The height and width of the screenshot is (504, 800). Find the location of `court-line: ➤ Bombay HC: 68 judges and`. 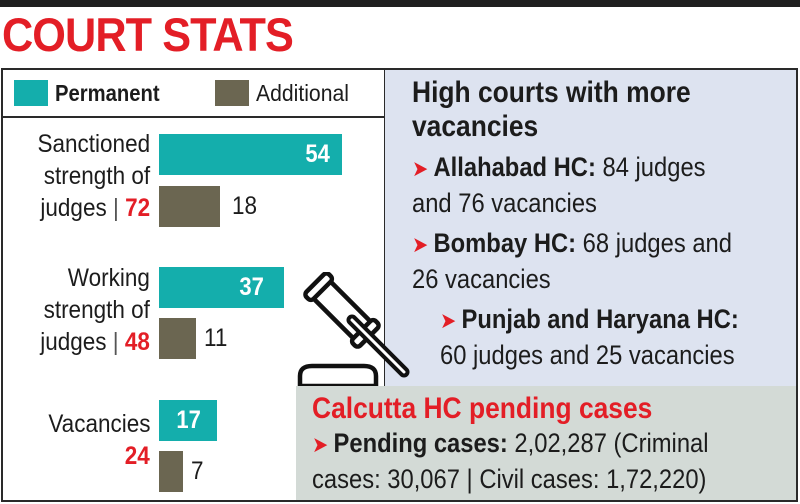

court-line: ➤ Bombay HC: 68 judges and is located at coordinates (572, 244).